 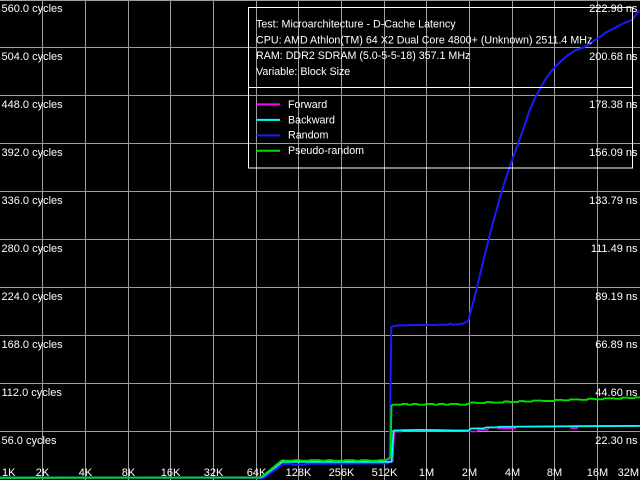 What do you see at coordinates (33, 297) in the screenshot?
I see `svg-text: 224.0 cycles` at bounding box center [33, 297].